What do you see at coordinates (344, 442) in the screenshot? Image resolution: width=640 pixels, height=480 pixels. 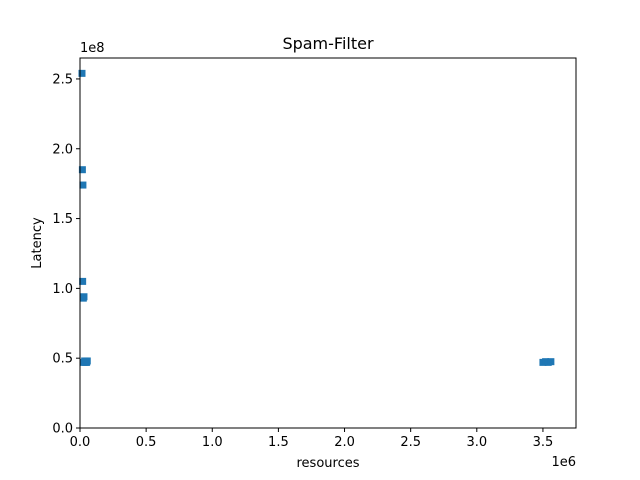 I see `x-tick-label: 2.0` at bounding box center [344, 442].